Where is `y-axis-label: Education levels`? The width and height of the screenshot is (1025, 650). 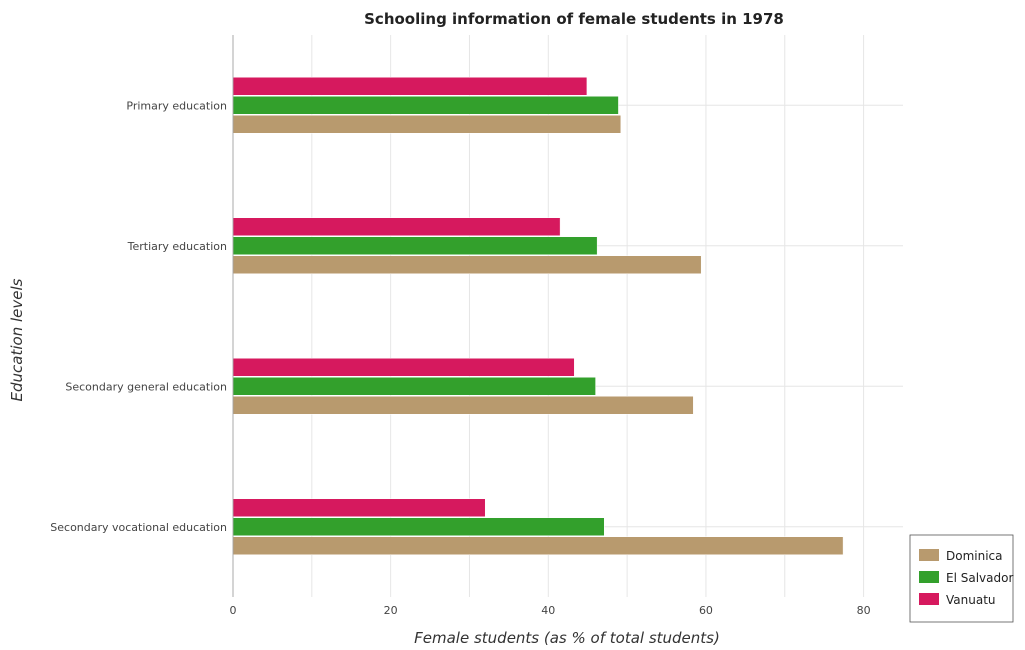
y-axis-label: Education levels is located at coordinates (17, 339).